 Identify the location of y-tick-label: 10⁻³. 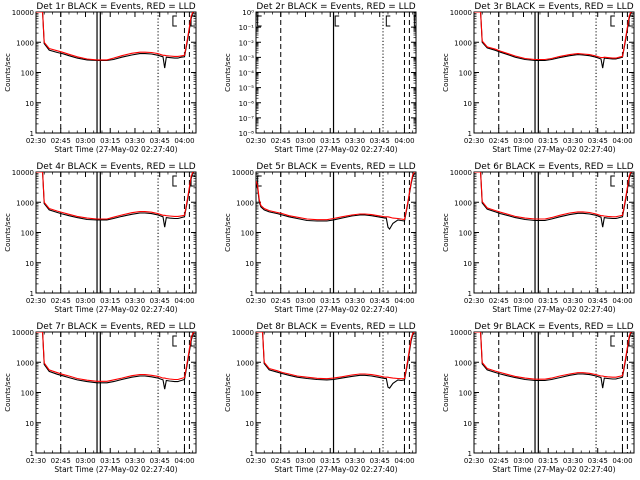
(247, 58).